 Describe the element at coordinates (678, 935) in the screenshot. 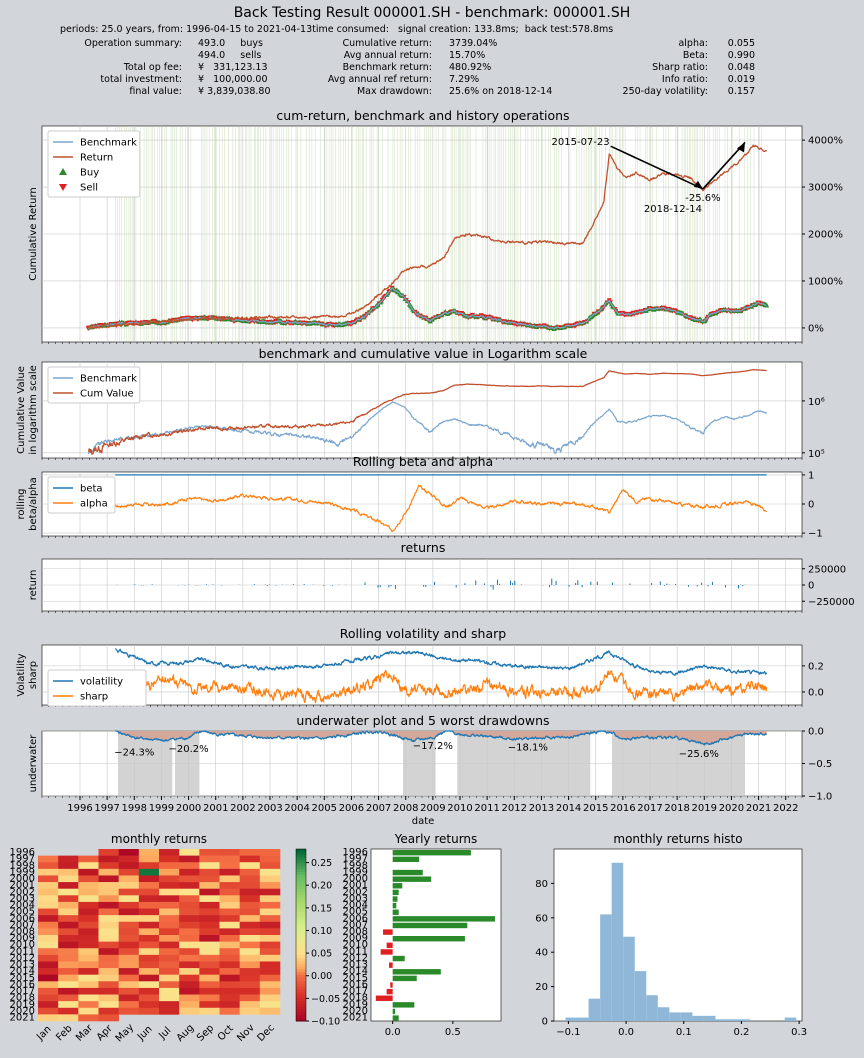

I see `histo-frame` at that location.